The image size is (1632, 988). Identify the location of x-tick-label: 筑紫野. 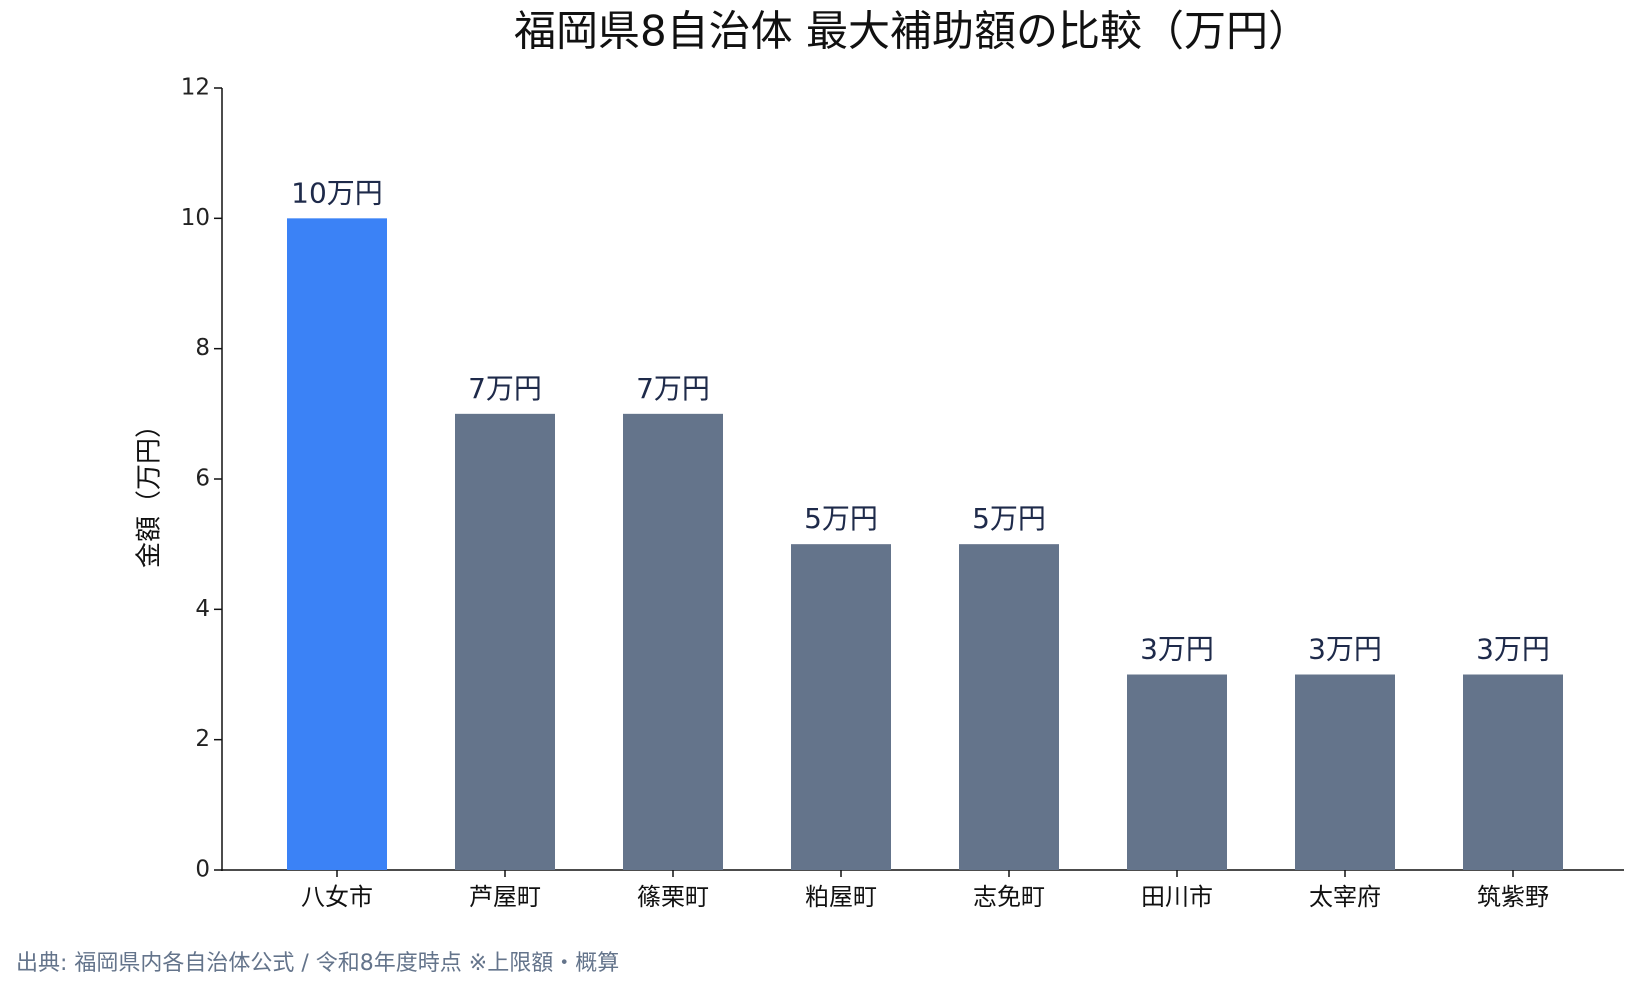
(1513, 897).